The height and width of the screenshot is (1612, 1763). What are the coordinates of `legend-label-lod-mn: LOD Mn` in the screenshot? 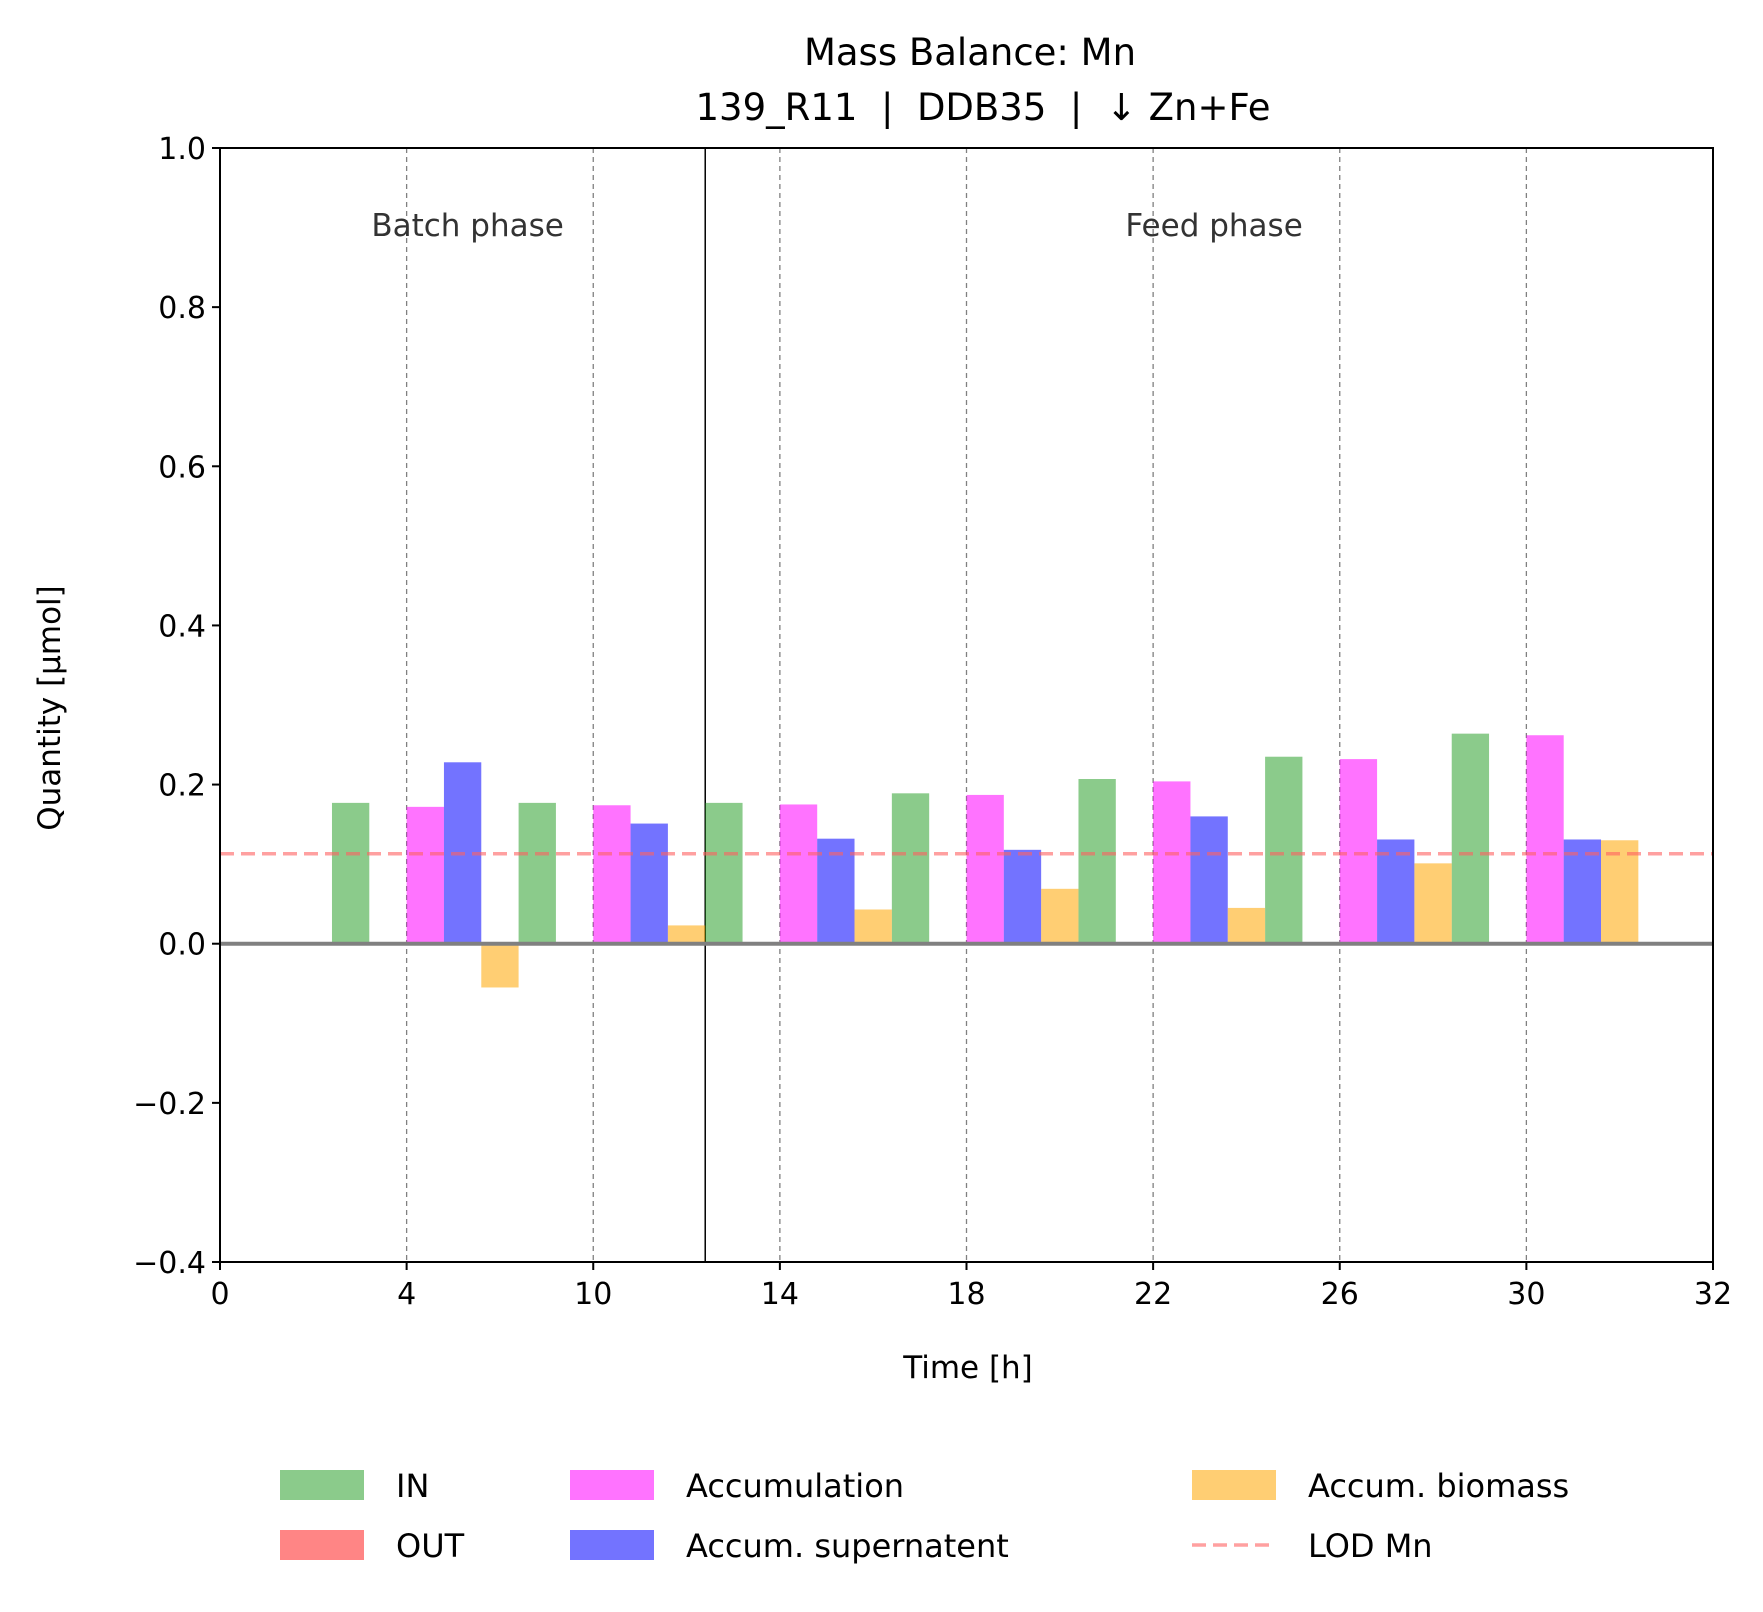 It's located at (1370, 1546).